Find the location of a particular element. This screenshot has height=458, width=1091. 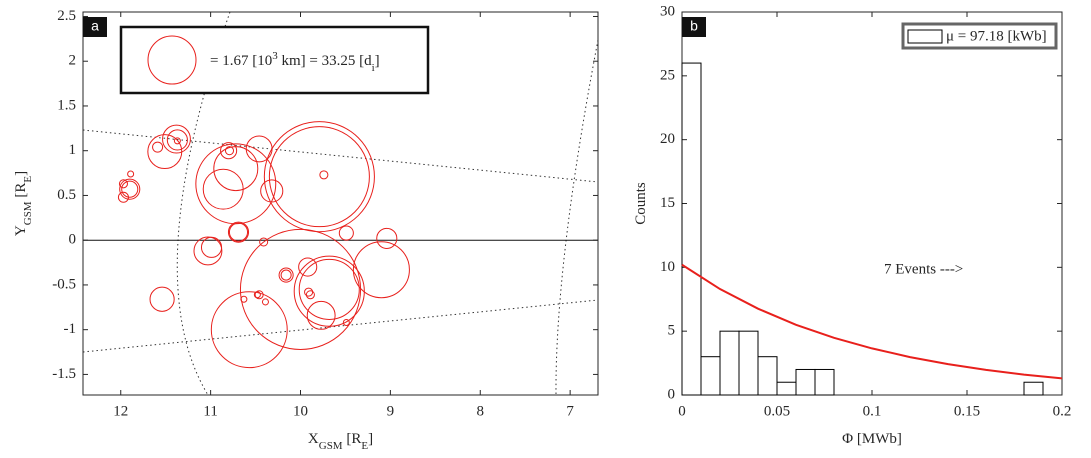

x-tick-label: 7 is located at coordinates (570, 411).